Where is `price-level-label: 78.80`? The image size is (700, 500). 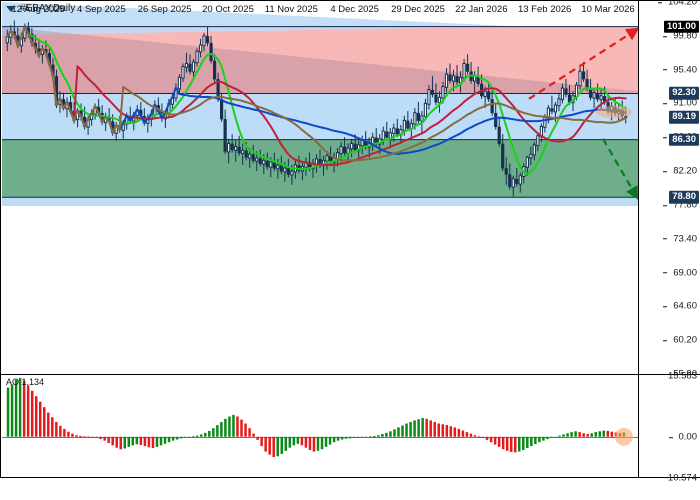
price-level-label: 78.80 is located at coordinates (684, 197).